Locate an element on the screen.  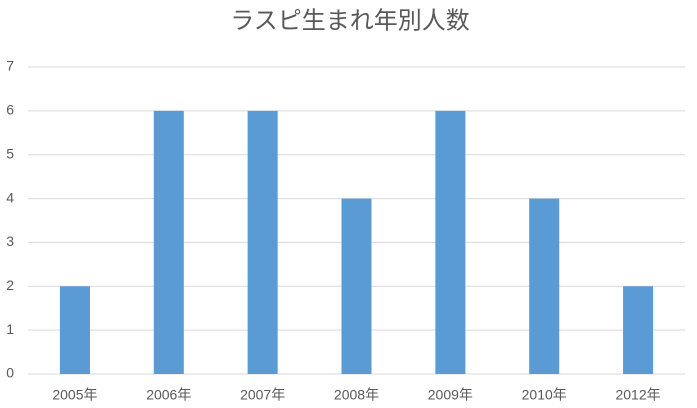
x-tick-label: 2006年 is located at coordinates (168, 395).